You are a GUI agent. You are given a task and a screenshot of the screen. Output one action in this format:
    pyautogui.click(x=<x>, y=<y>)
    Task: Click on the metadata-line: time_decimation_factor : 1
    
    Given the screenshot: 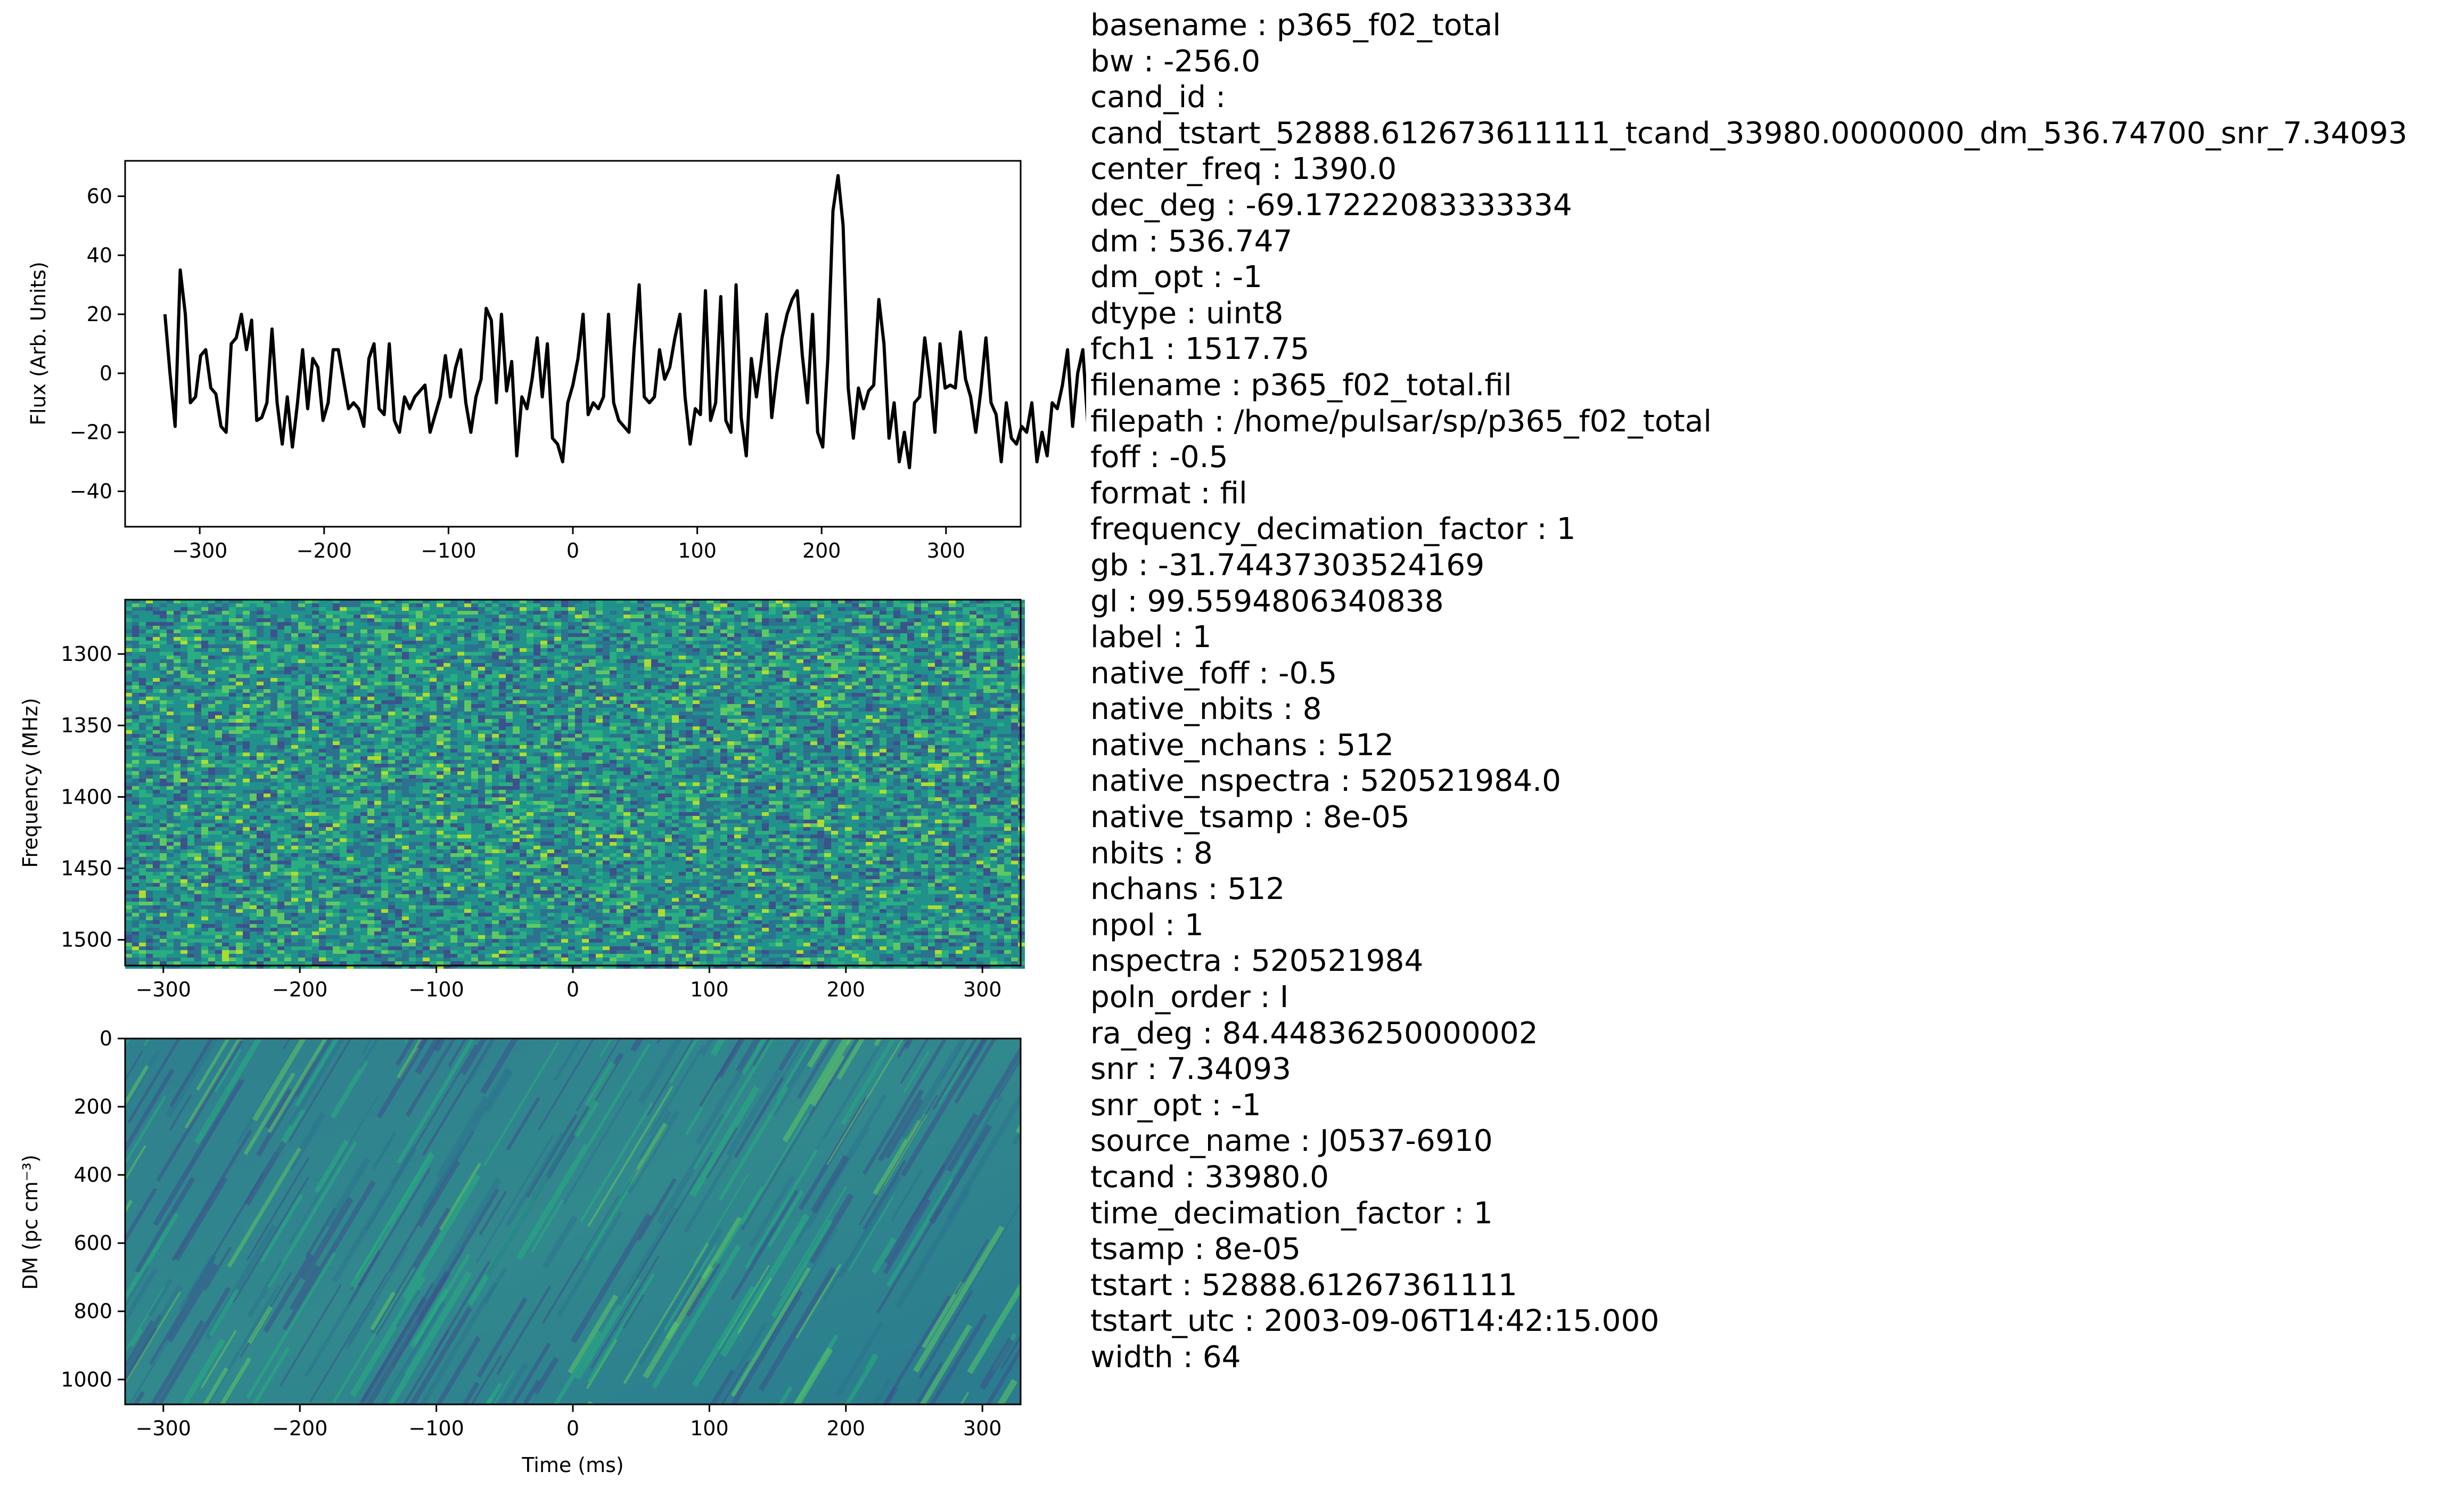 What is the action you would take?
    pyautogui.click(x=1292, y=1213)
    